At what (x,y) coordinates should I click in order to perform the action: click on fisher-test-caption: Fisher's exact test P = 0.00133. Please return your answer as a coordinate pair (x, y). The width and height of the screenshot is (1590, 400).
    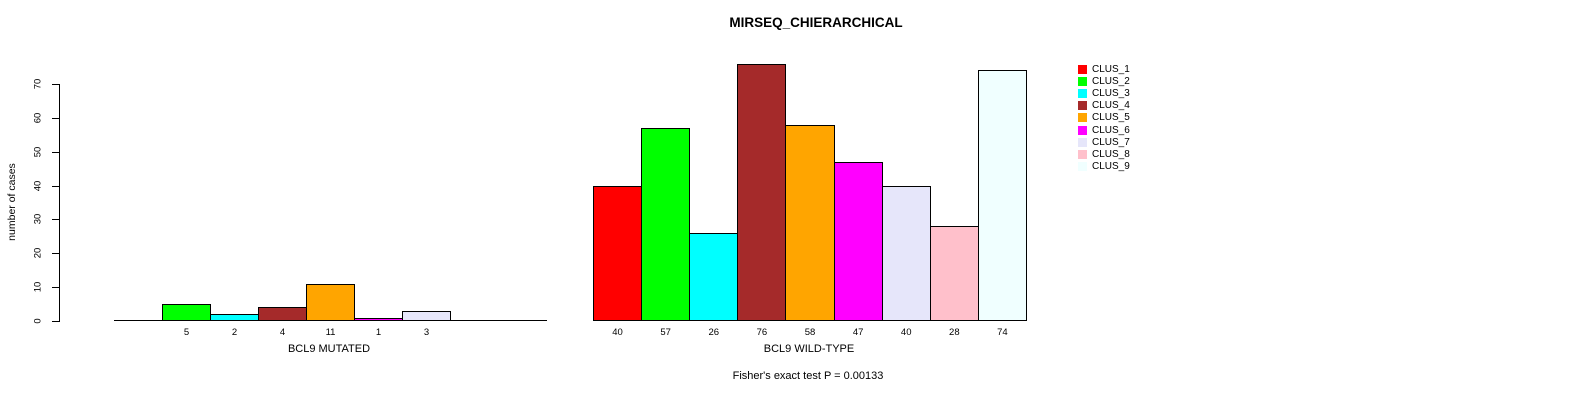
    Looking at the image, I should click on (808, 376).